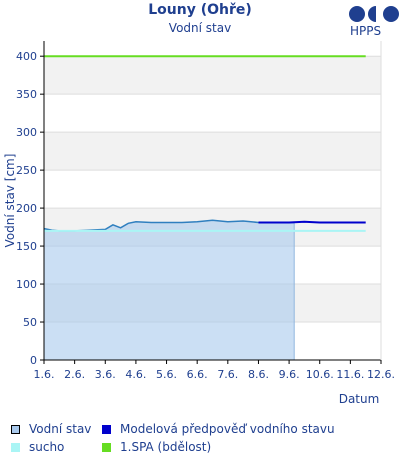 The image size is (400, 460). I want to click on y-tick-label: 250, so click(26, 170).